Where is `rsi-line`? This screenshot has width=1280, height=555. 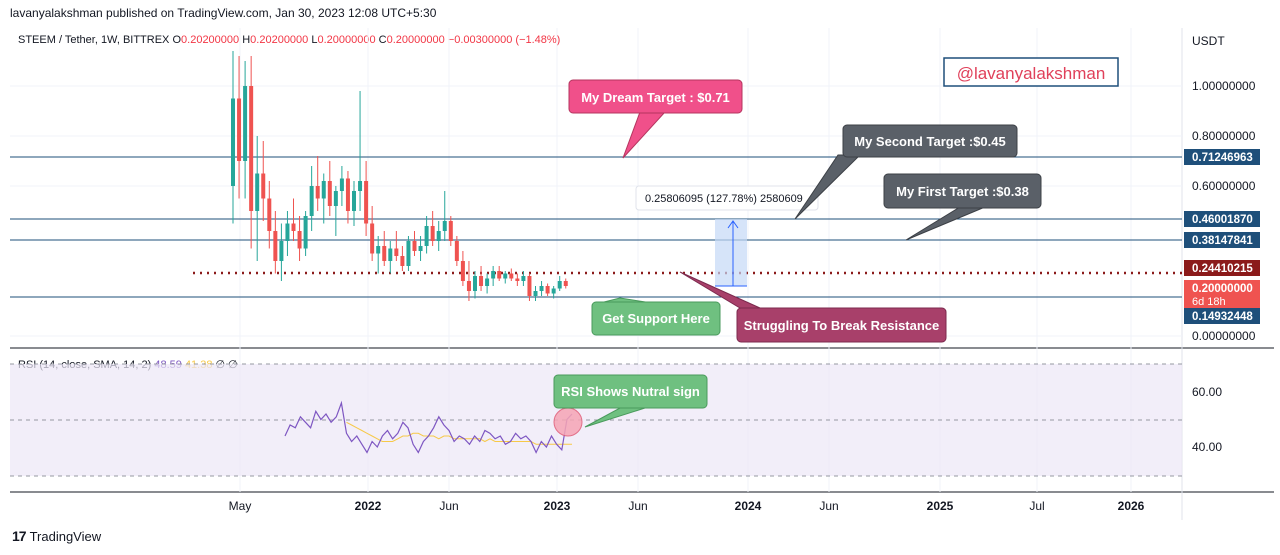 rsi-line is located at coordinates (428, 427).